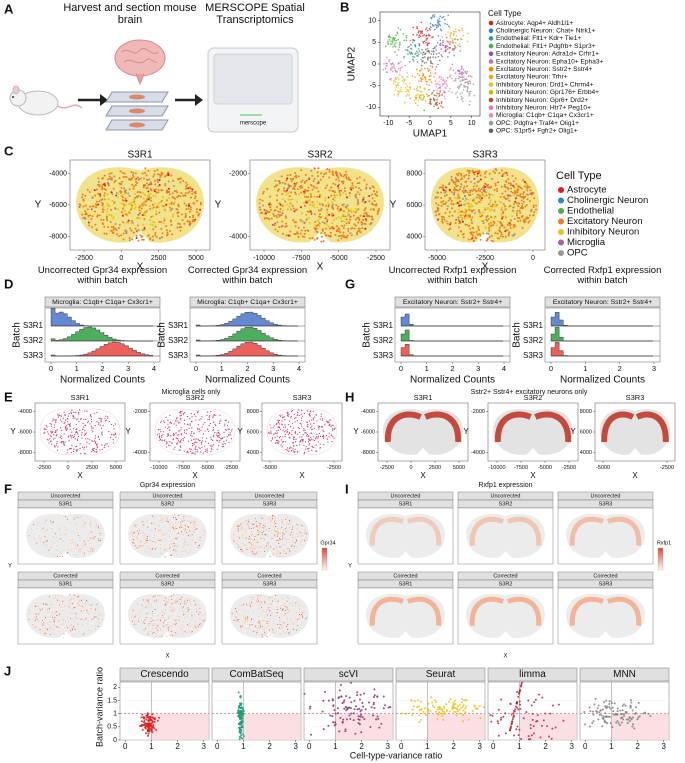 This screenshot has width=685, height=763. What do you see at coordinates (601, 319) in the screenshot?
I see `ridge` at bounding box center [601, 319].